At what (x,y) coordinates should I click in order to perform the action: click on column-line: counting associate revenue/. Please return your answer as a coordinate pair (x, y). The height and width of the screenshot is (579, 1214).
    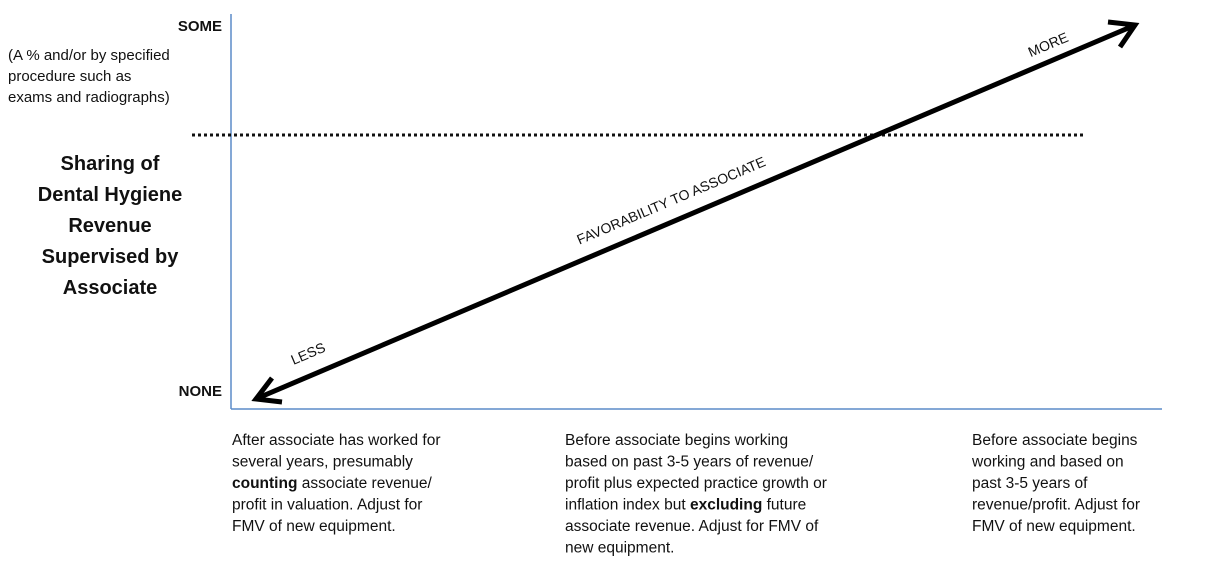
    Looking at the image, I should click on (332, 483).